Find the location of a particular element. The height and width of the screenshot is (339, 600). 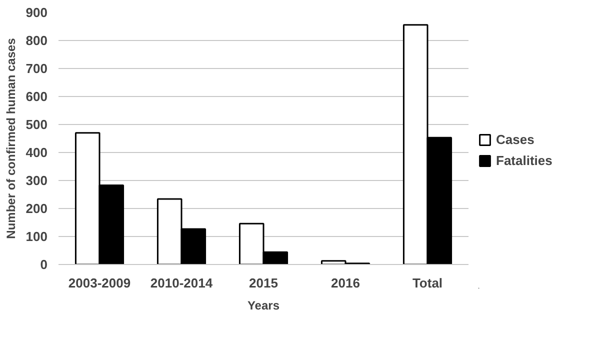

x-tick-label: 2016 is located at coordinates (345, 283).